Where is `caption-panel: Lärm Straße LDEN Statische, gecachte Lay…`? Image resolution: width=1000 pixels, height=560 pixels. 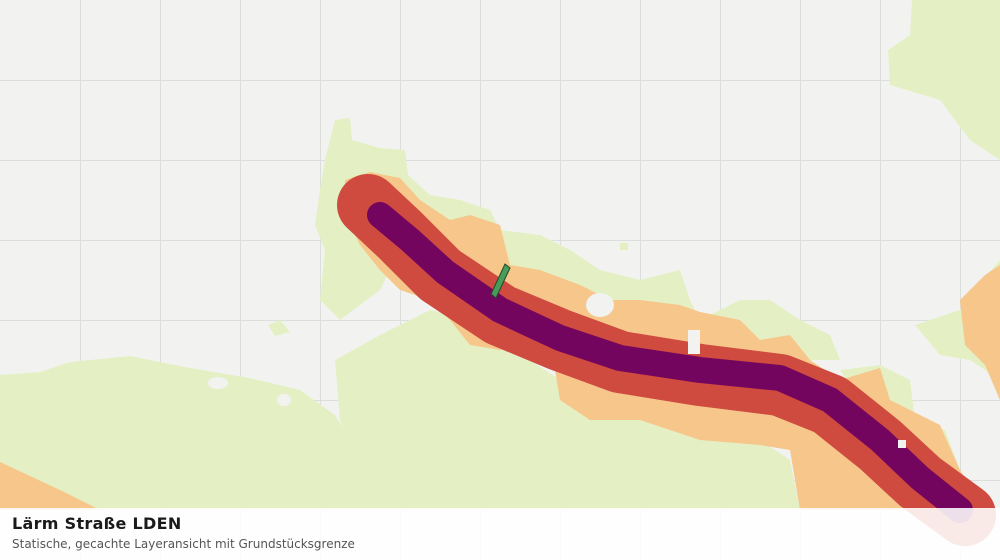
caption-panel: Lärm Straße LDEN Statische, gecachte Lay… is located at coordinates (500, 534).